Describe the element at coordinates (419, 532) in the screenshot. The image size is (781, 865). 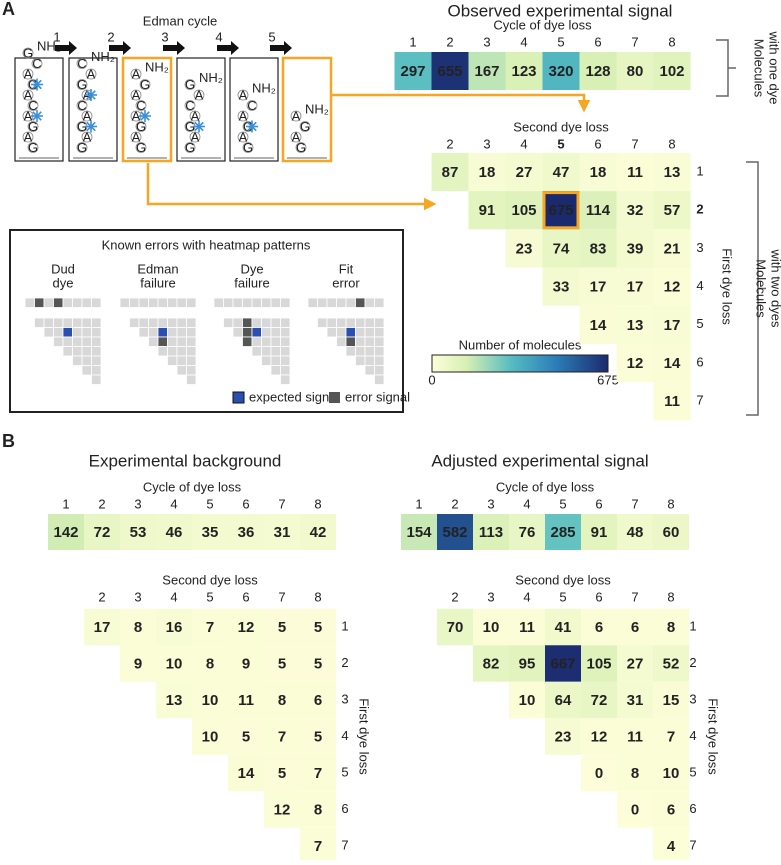
I see `cell-value: 154` at that location.